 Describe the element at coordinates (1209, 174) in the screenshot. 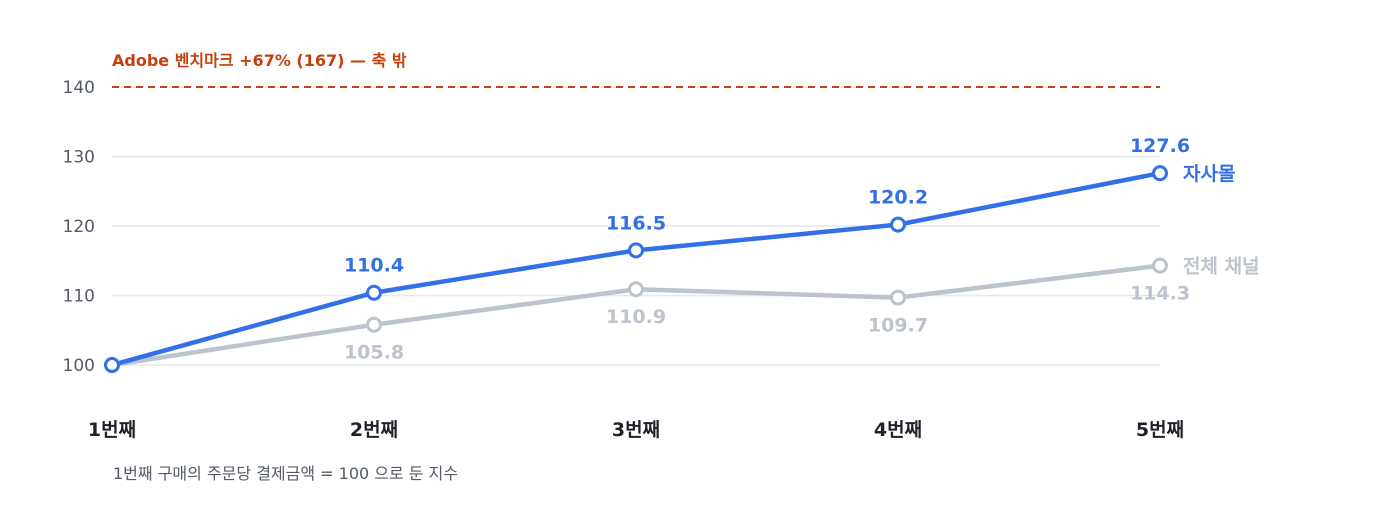

I see `series-name-label: 자사몰` at that location.